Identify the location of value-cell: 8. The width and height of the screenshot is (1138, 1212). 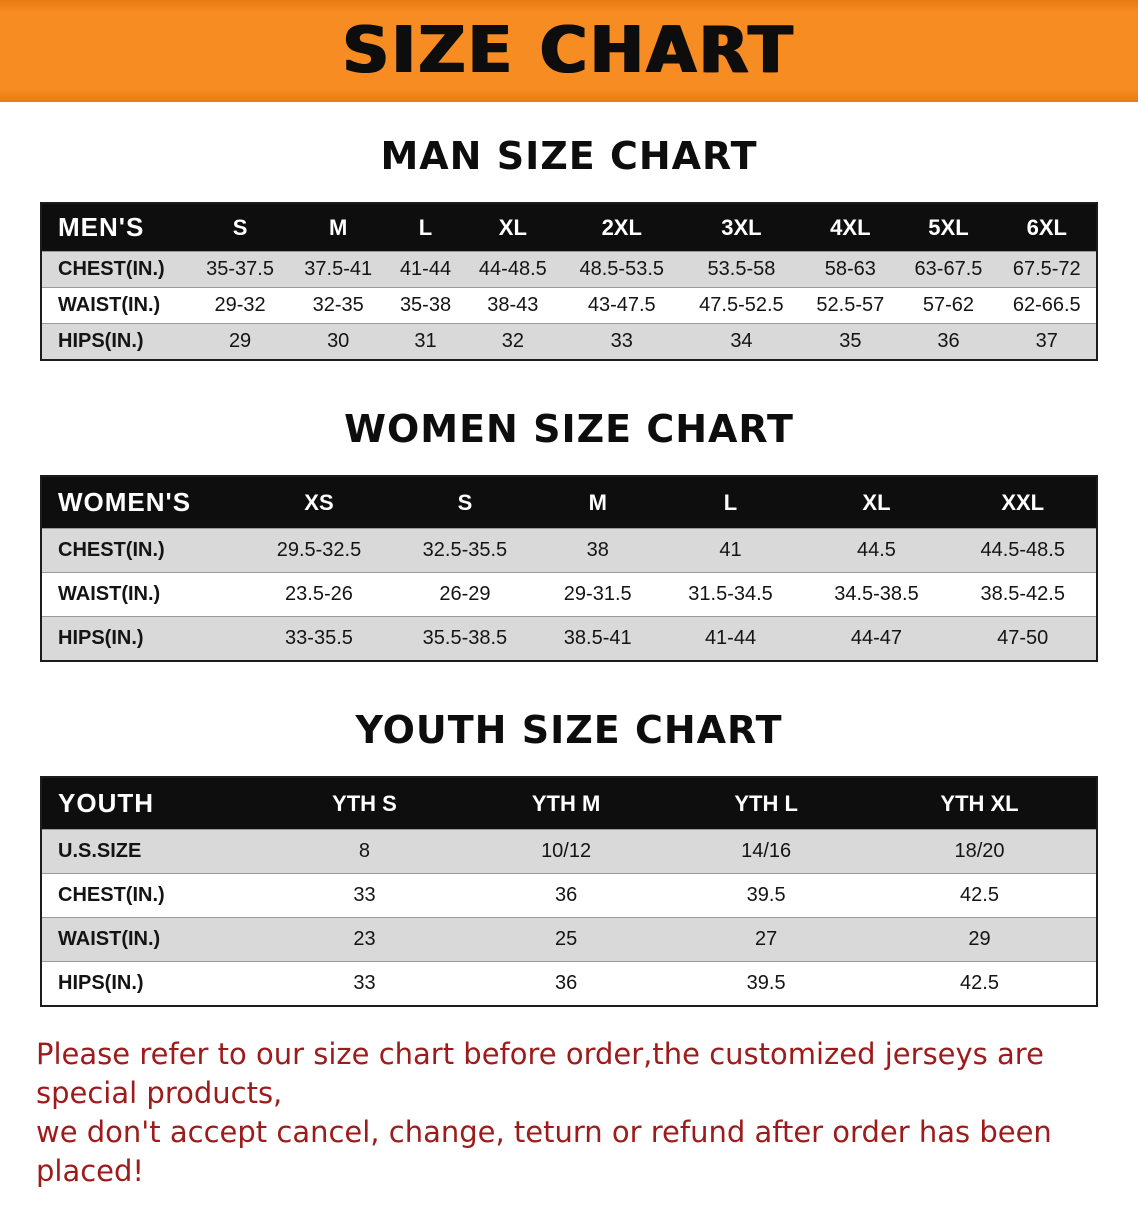
(364, 851).